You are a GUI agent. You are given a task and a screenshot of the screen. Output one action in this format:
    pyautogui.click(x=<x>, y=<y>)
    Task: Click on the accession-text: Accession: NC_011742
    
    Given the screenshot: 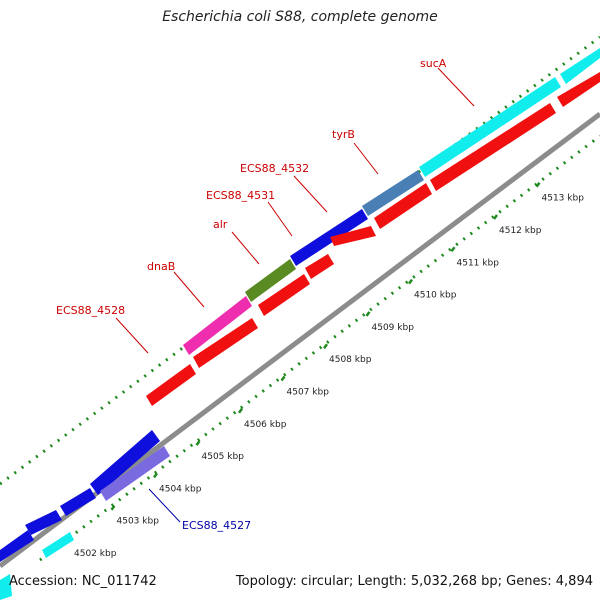 What is the action you would take?
    pyautogui.click(x=83, y=581)
    